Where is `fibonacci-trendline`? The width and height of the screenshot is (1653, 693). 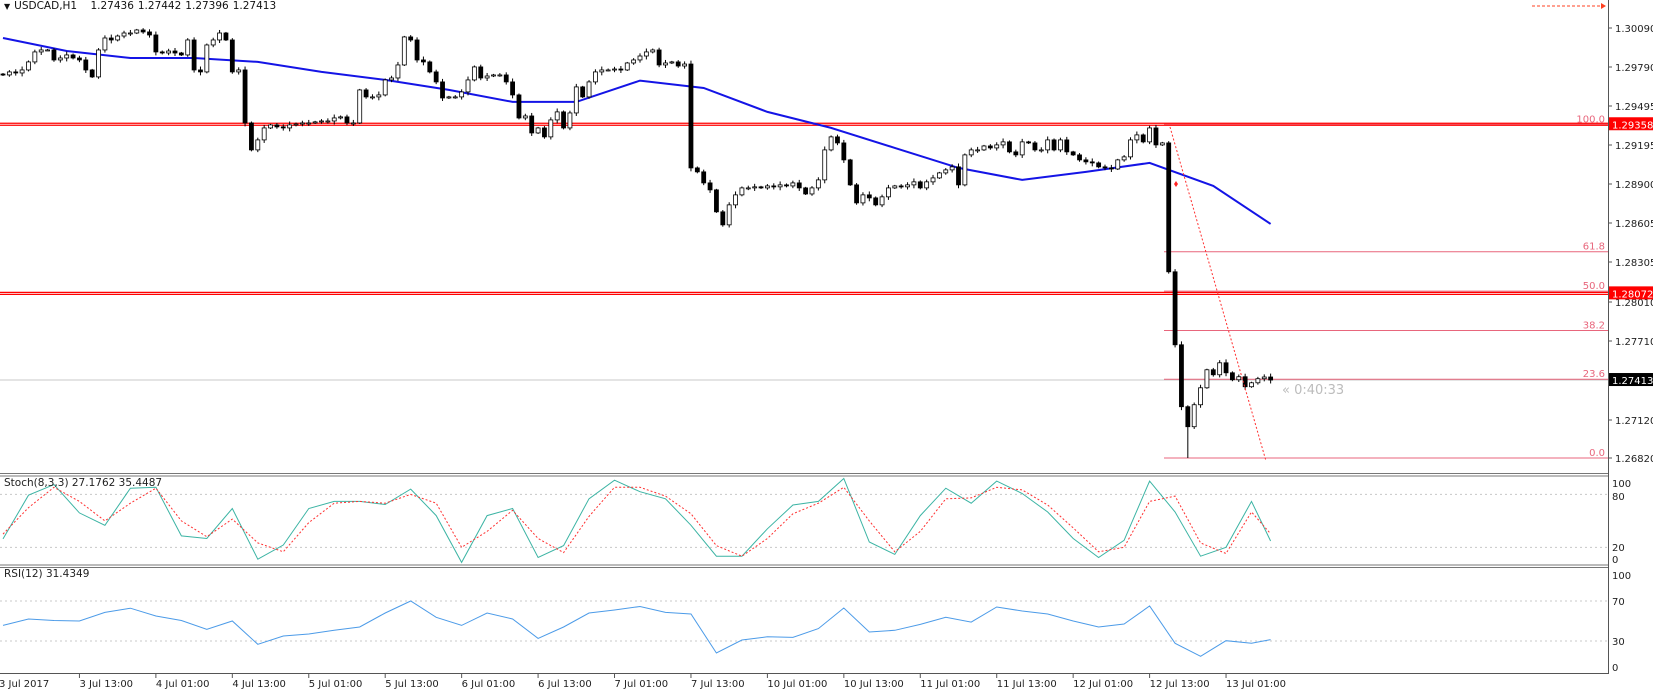
fibonacci-trendline is located at coordinates (1218, 294).